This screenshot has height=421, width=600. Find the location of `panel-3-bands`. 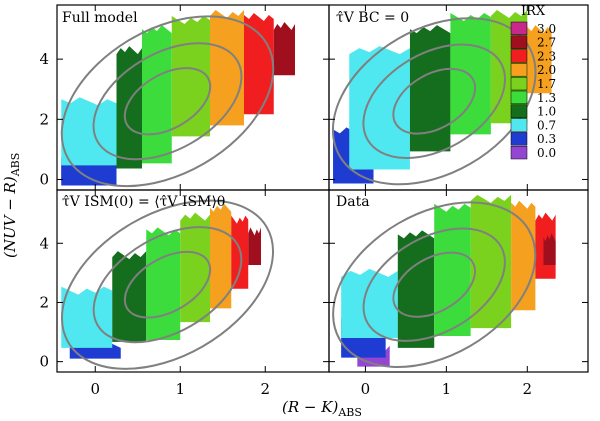

panel-3-bands is located at coordinates (167, 284).